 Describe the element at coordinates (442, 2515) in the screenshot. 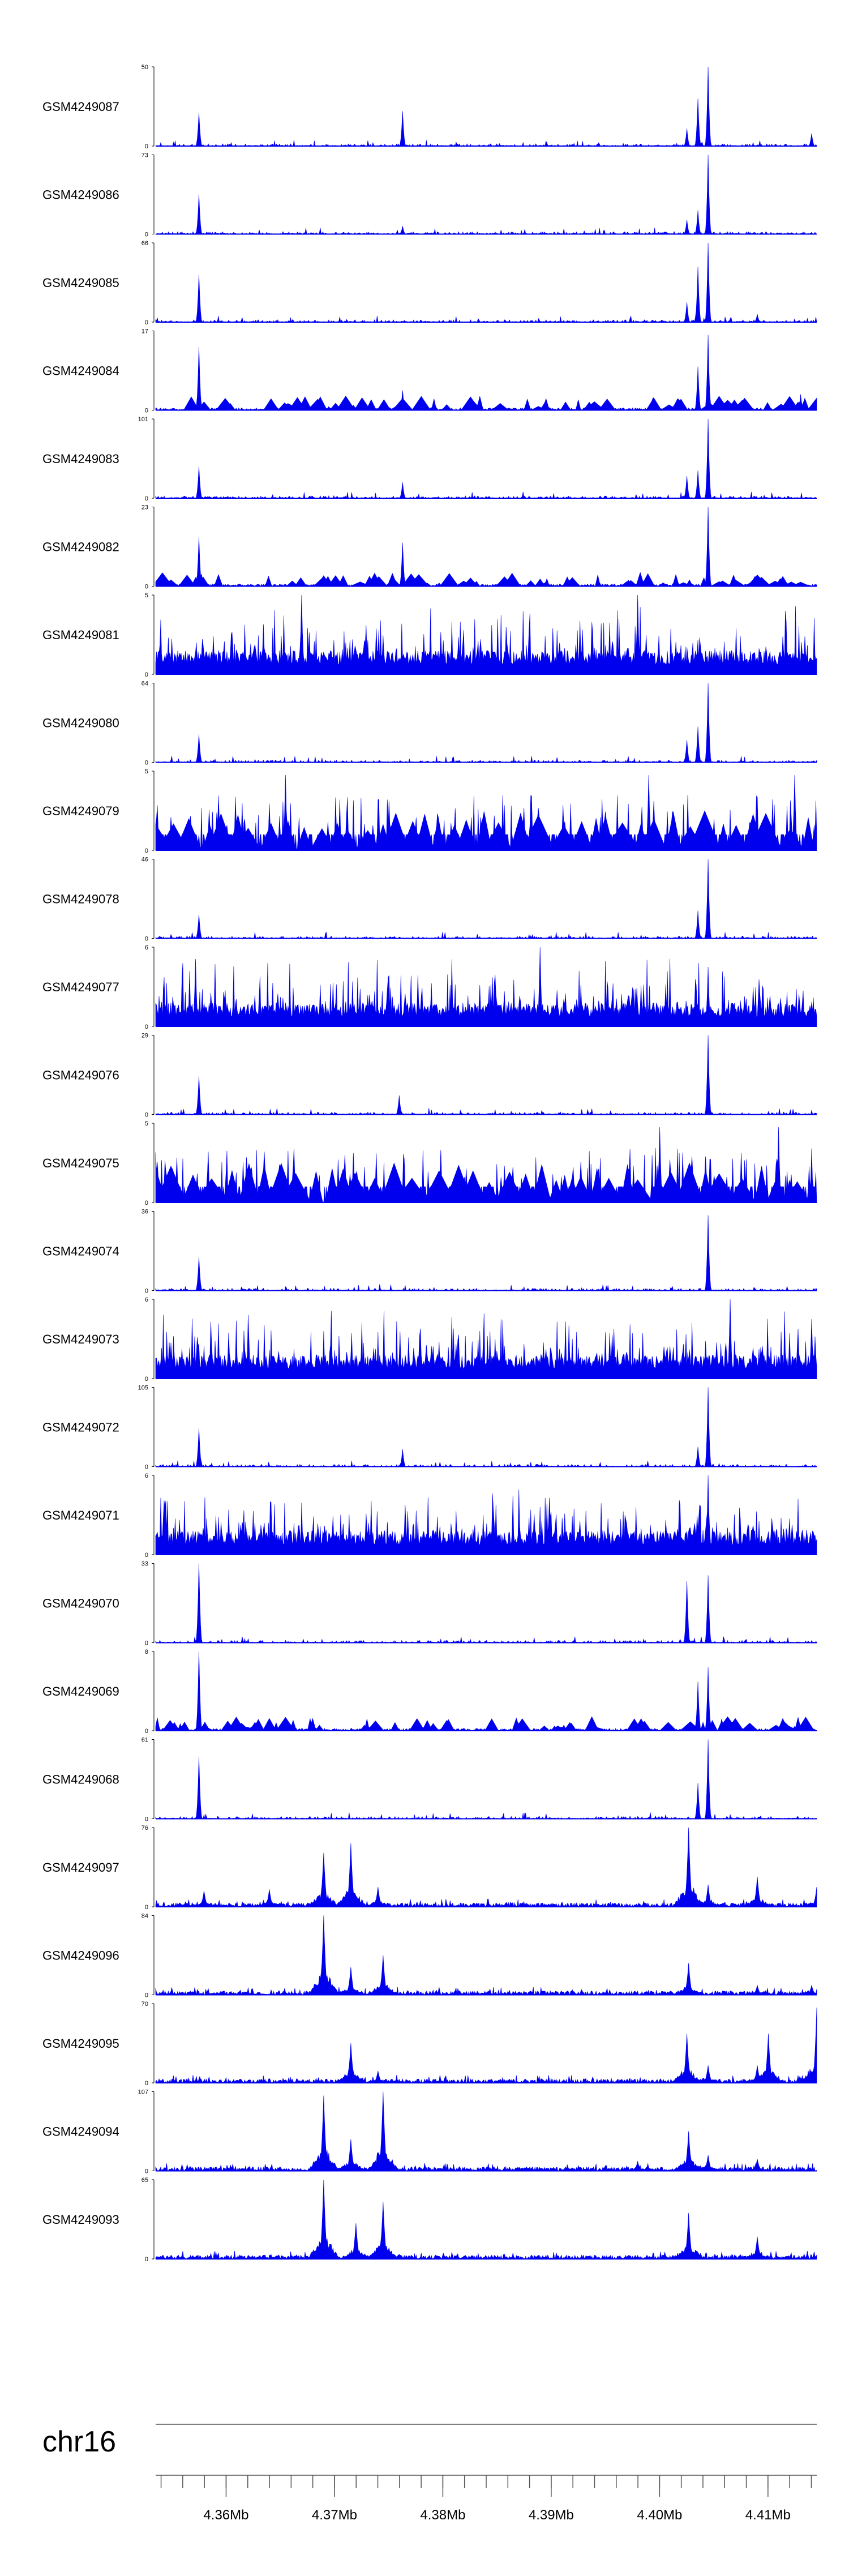

I see `tick-label: 4.38Mb` at that location.